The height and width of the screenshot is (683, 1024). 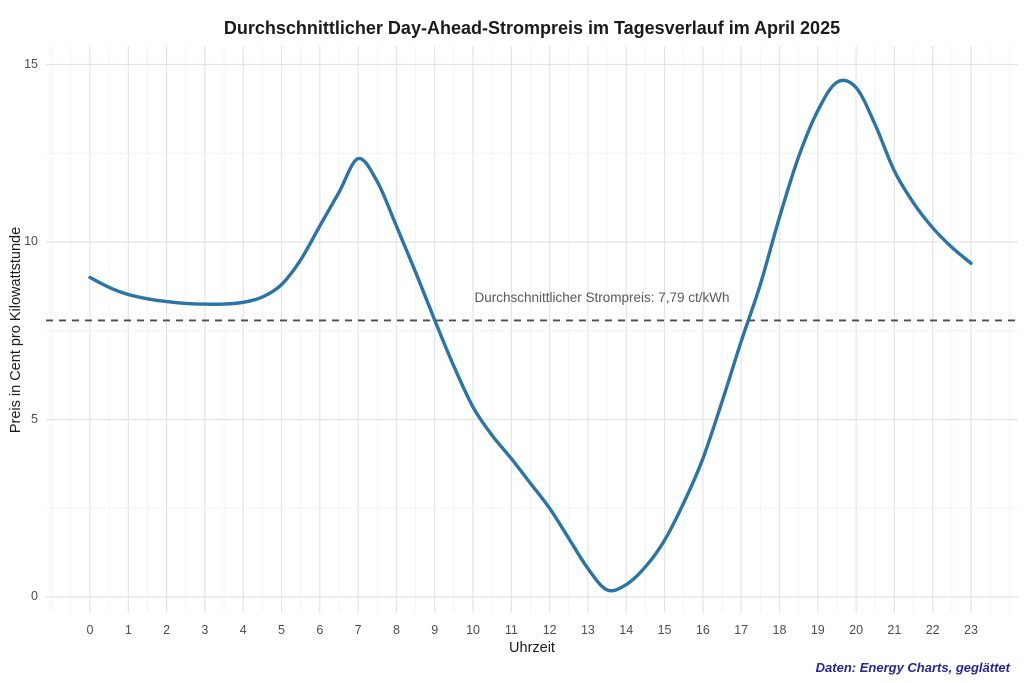 What do you see at coordinates (31, 241) in the screenshot?
I see `y-tick-label: 10` at bounding box center [31, 241].